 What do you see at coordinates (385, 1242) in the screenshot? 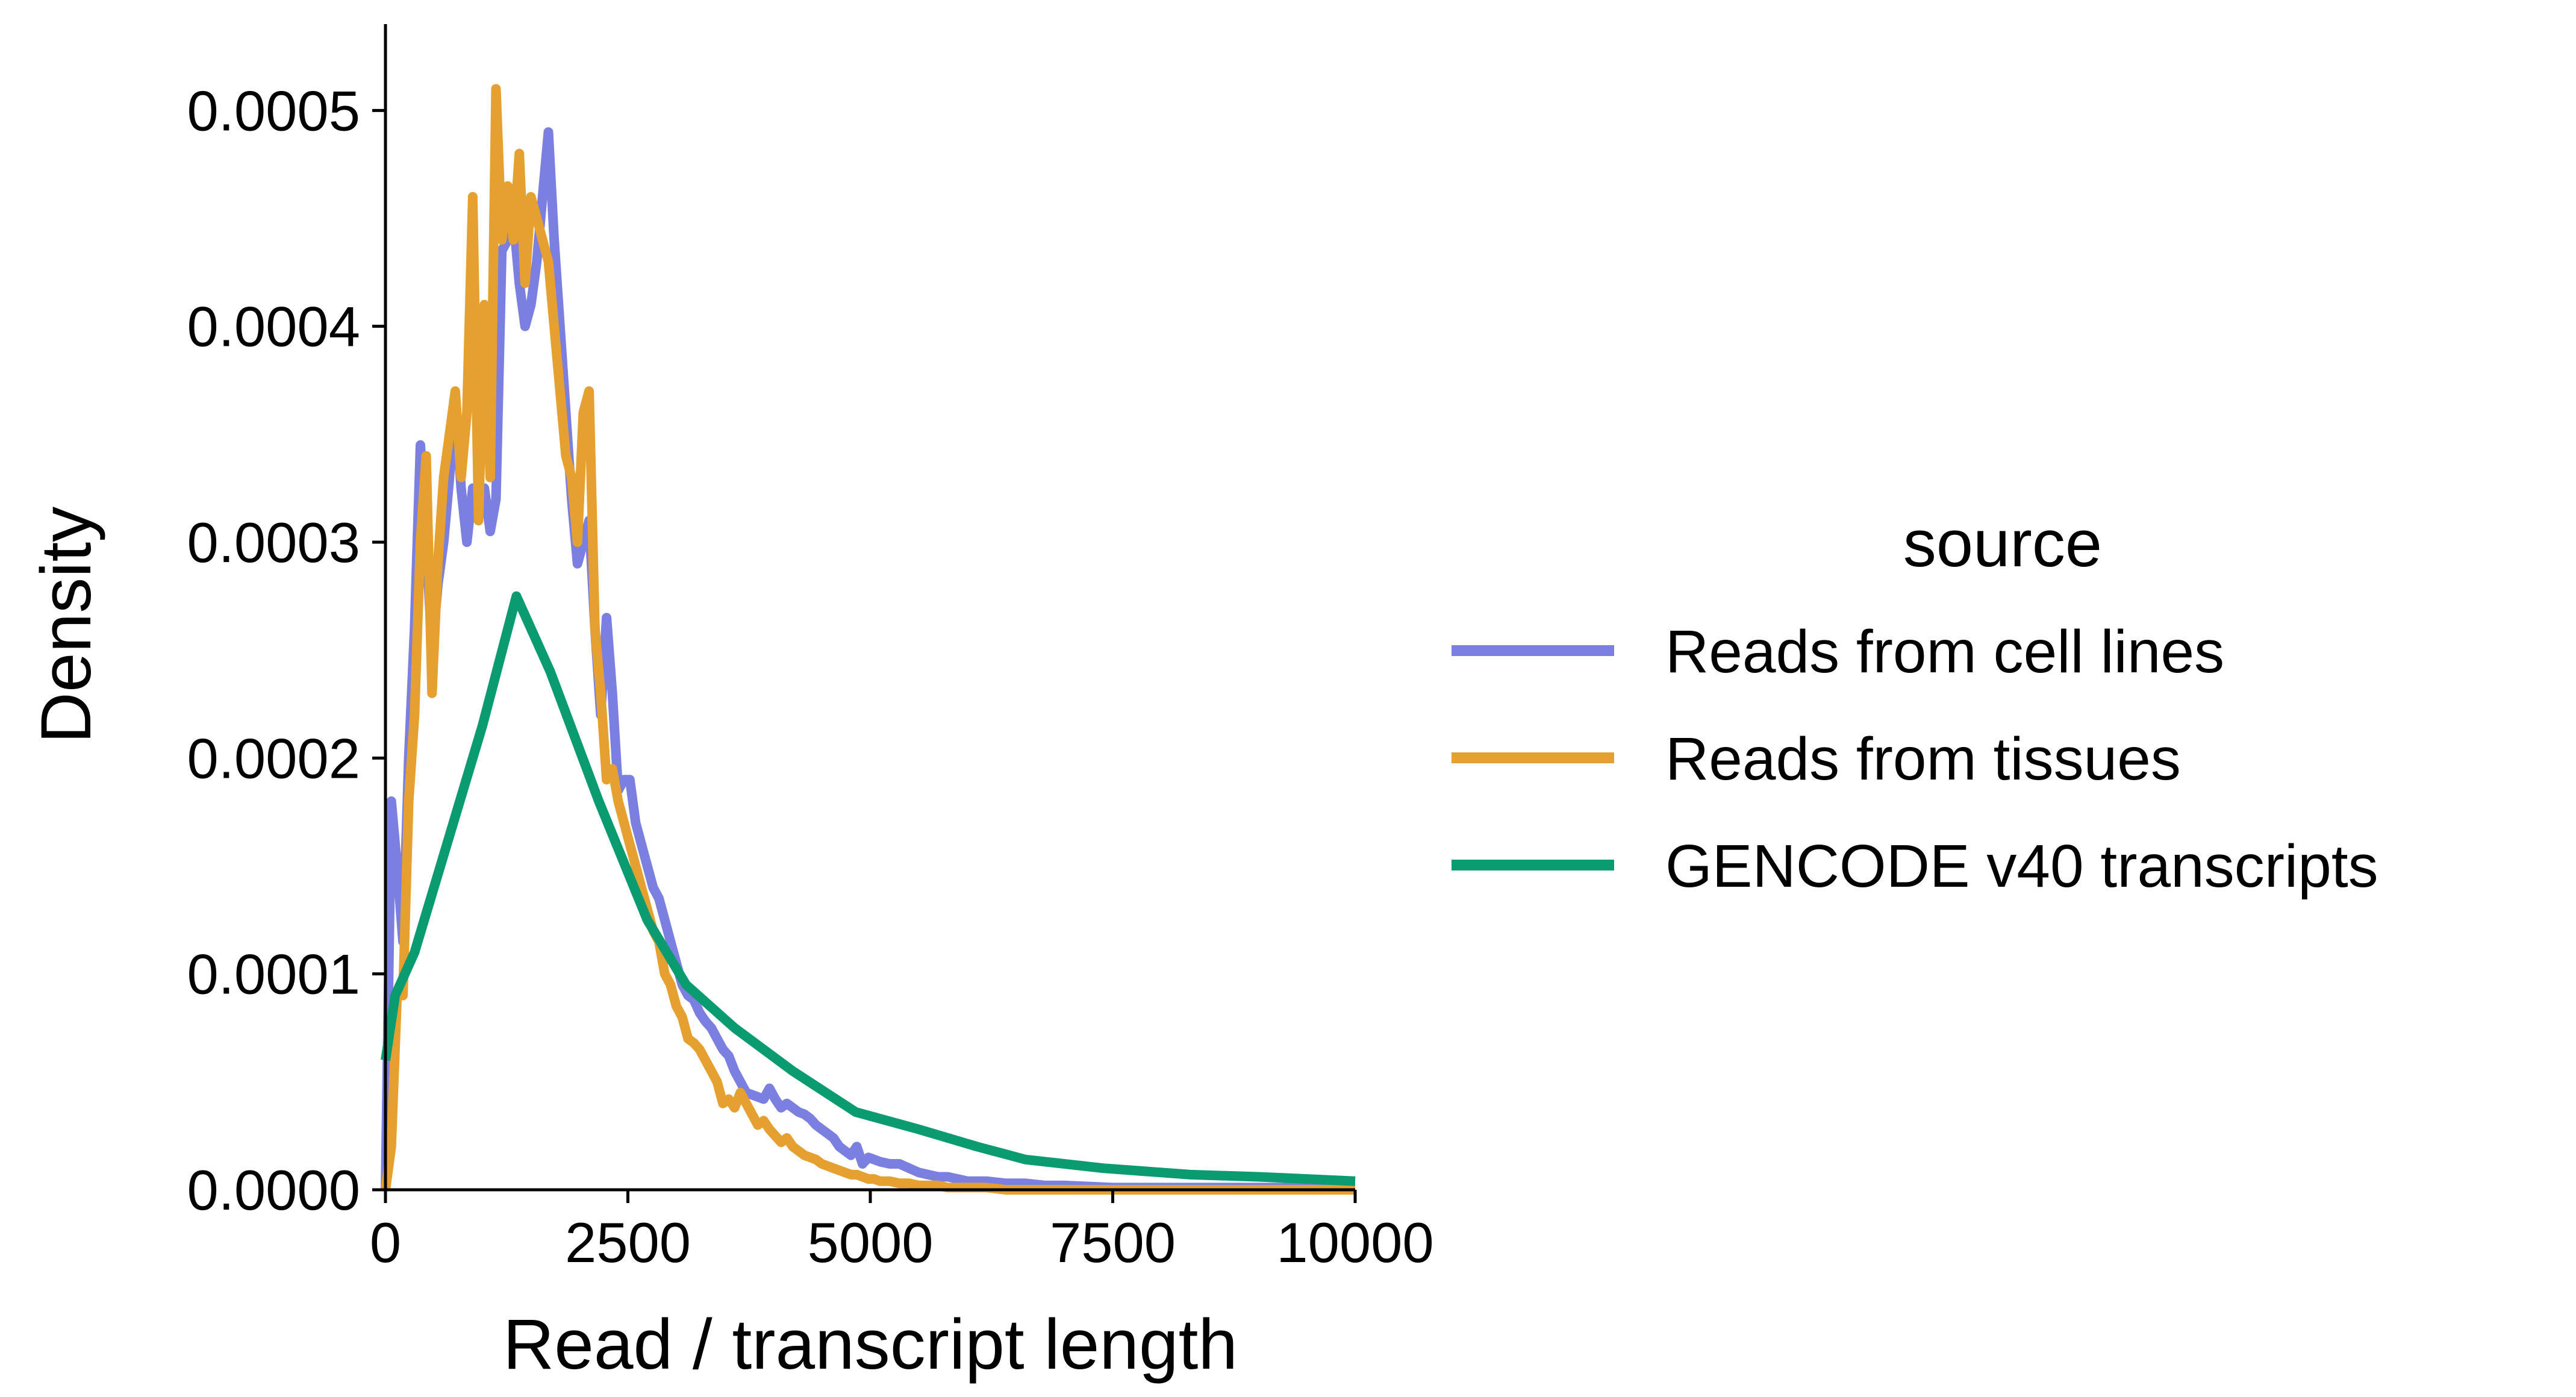
I see `x-tick-label: 0` at bounding box center [385, 1242].